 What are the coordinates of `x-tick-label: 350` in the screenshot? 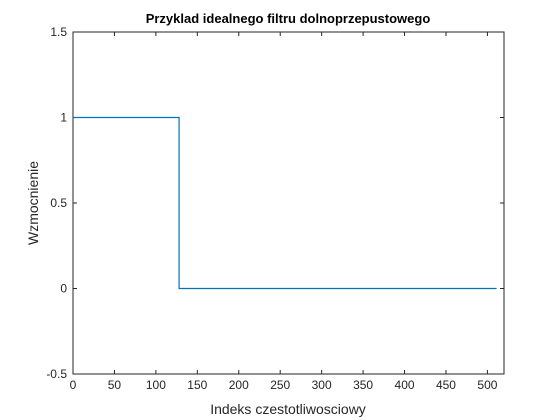 It's located at (363, 385).